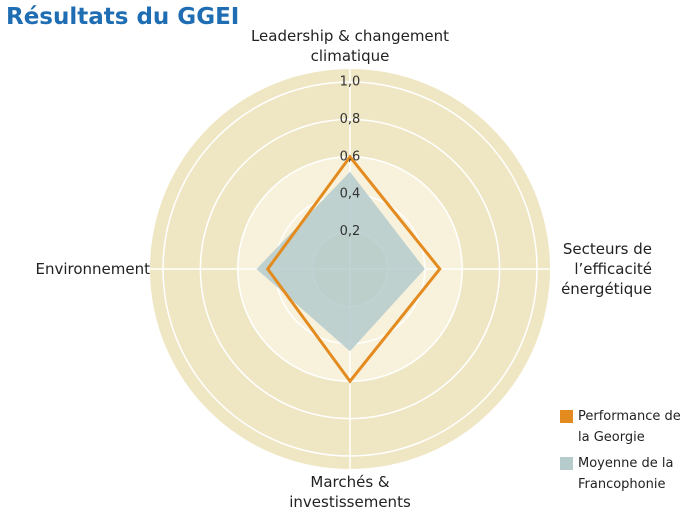 This screenshot has width=700, height=516. I want to click on r-tick-label: 0,8, so click(350, 119).